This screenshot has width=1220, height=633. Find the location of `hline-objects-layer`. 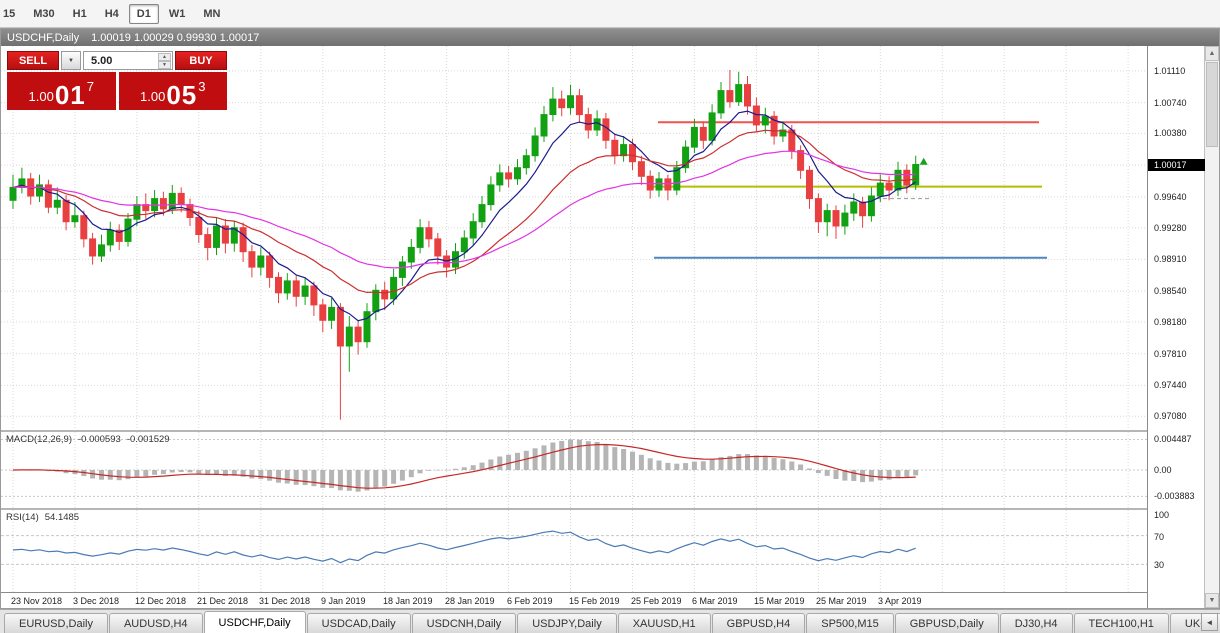

hline-objects-layer is located at coordinates (848, 190).